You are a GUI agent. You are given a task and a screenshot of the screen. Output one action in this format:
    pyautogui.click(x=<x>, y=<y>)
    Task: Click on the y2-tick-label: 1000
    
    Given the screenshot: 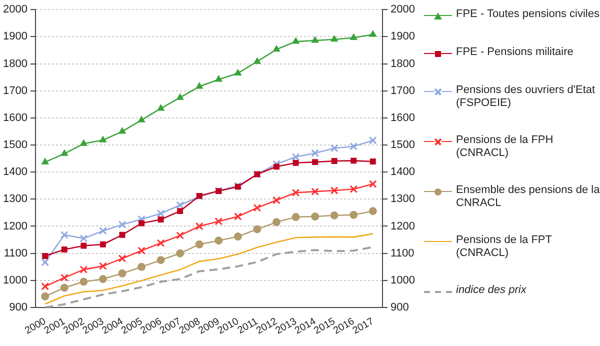 What is the action you would take?
    pyautogui.click(x=403, y=280)
    